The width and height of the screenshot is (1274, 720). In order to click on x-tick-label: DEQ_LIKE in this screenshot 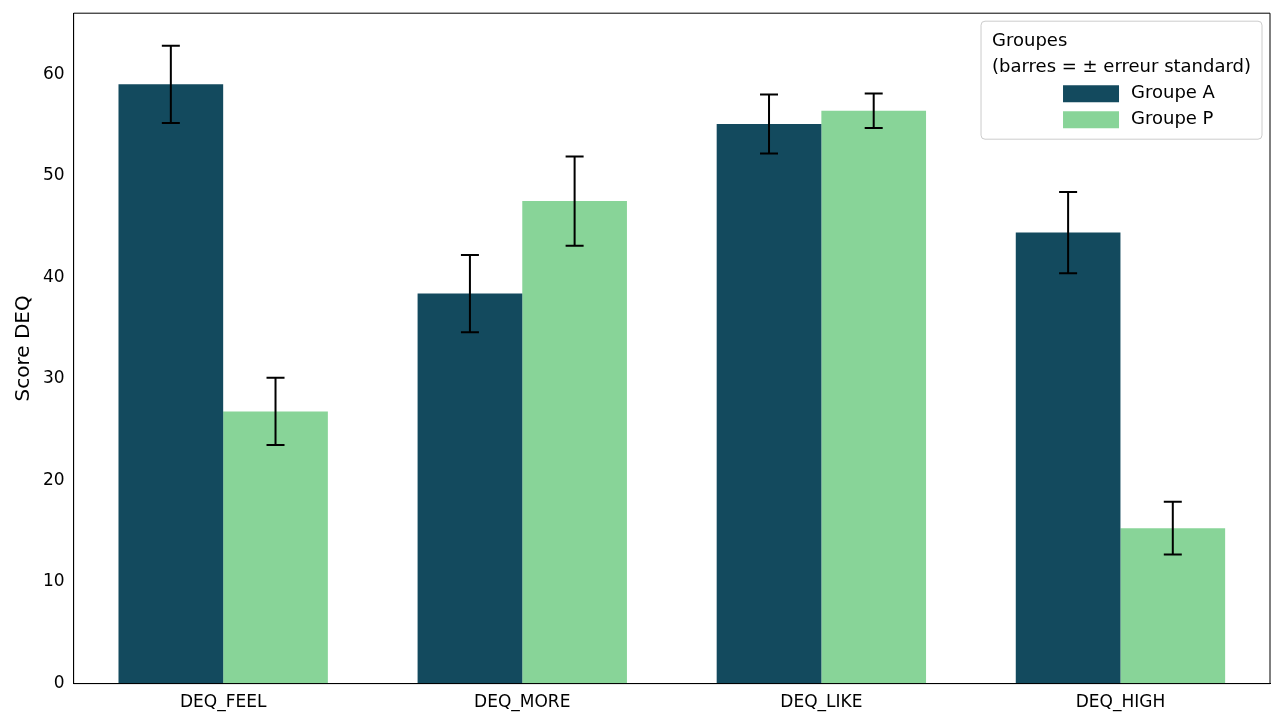, I will do `click(821, 702)`.